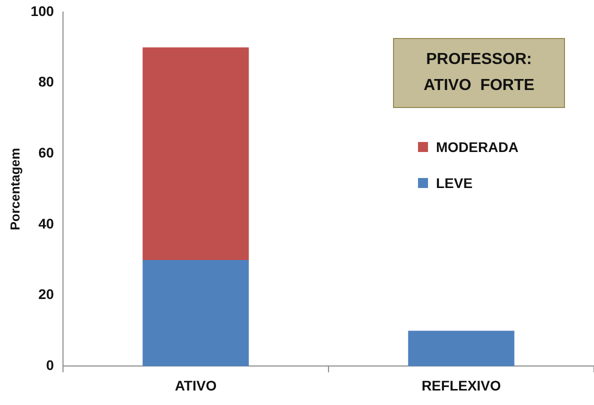  What do you see at coordinates (454, 183) in the screenshot?
I see `legend-label: LEVE` at bounding box center [454, 183].